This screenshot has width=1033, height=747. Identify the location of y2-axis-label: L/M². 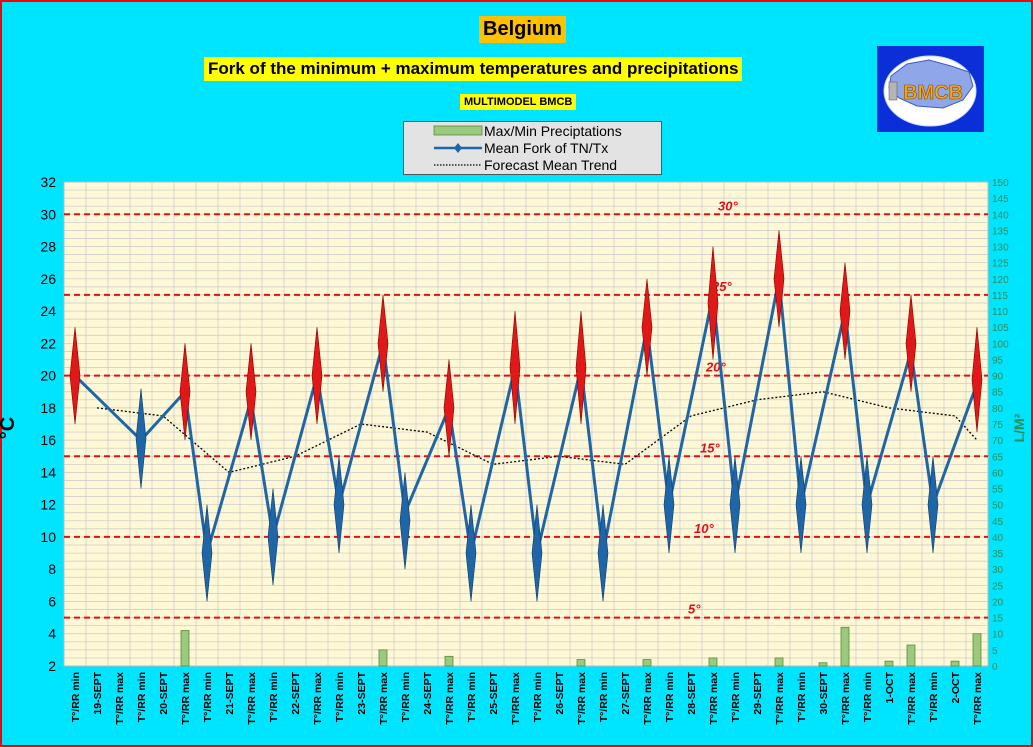
(1019, 427).